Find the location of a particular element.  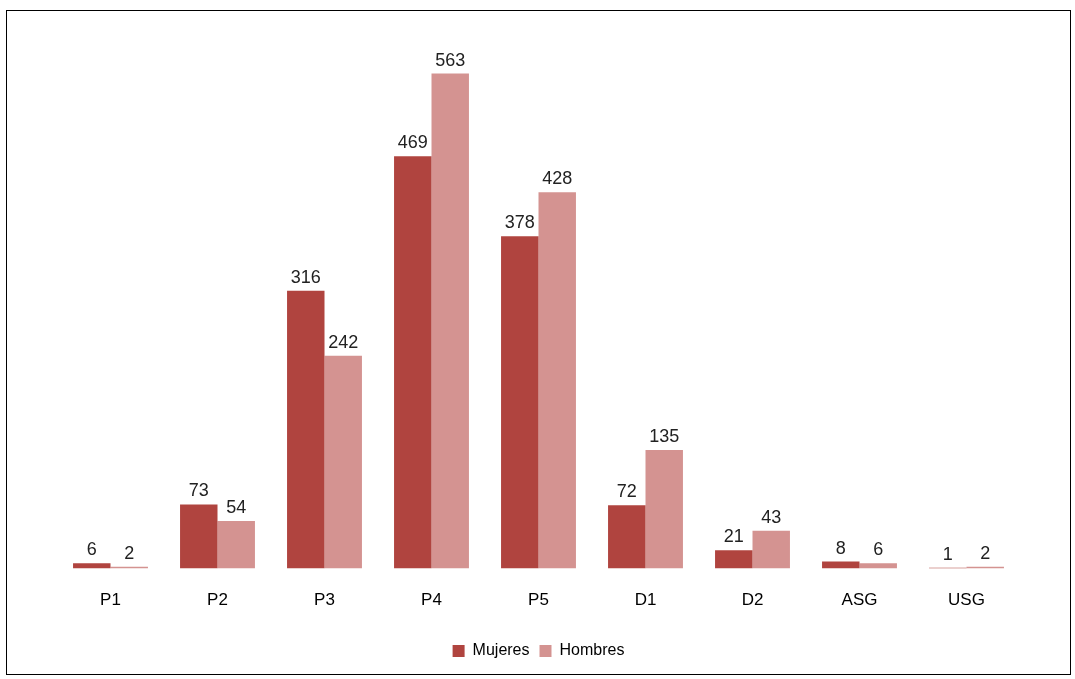

data-label: 43 is located at coordinates (771, 516).